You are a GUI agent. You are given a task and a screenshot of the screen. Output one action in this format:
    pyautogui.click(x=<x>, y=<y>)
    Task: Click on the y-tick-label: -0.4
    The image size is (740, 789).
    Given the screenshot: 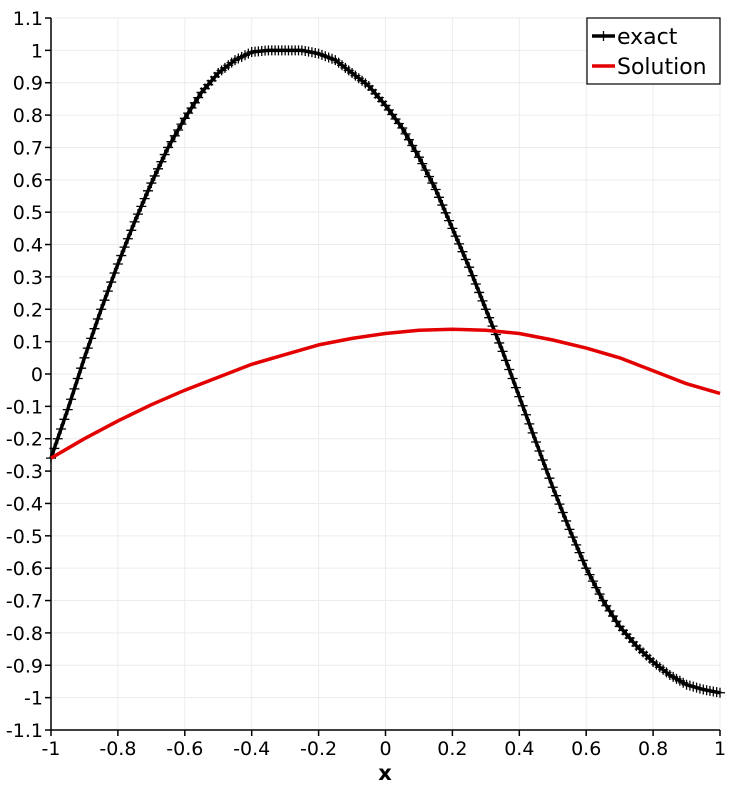 What is the action you would take?
    pyautogui.click(x=24, y=504)
    